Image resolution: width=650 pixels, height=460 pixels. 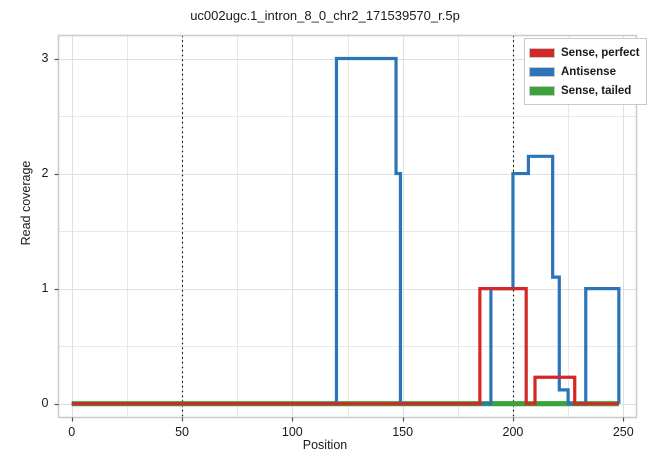 I want to click on legend-item: Sense, perfect, so click(x=584, y=52).